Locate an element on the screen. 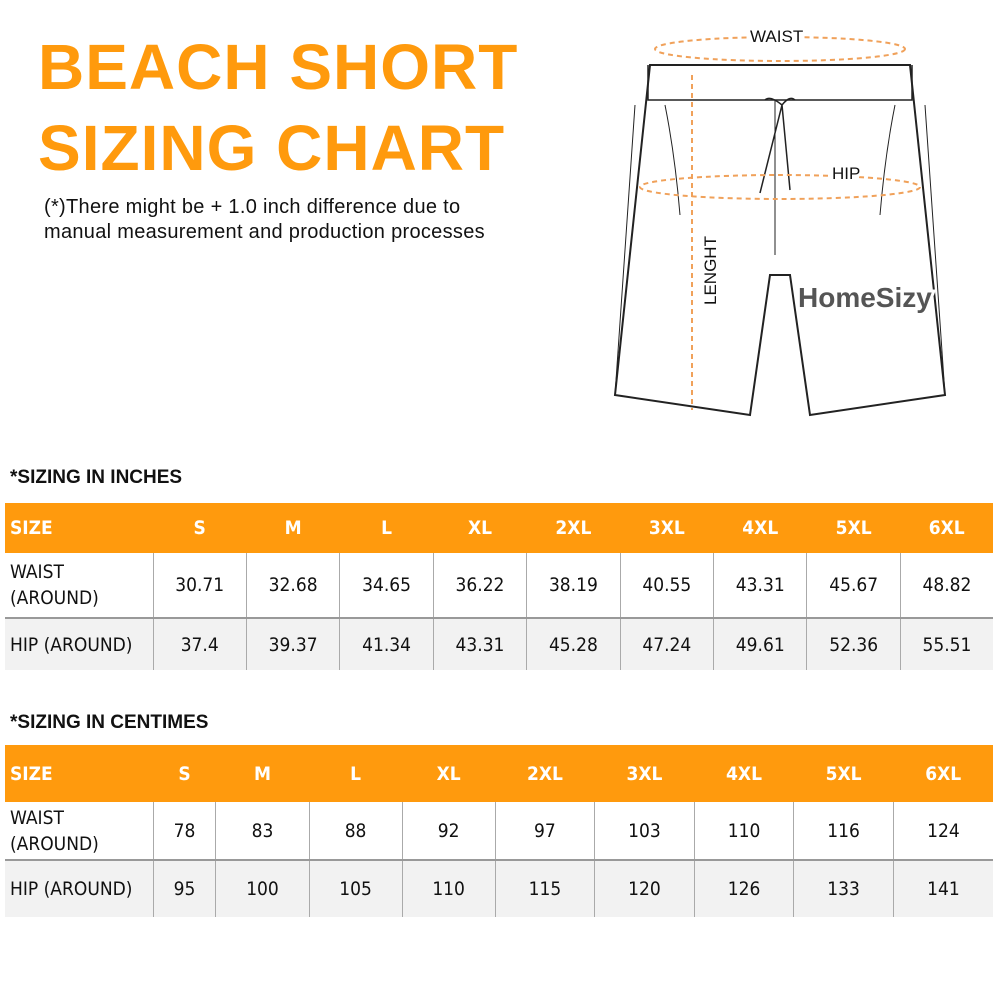 This screenshot has height=1000, width=1000. cell: 133 is located at coordinates (843, 888).